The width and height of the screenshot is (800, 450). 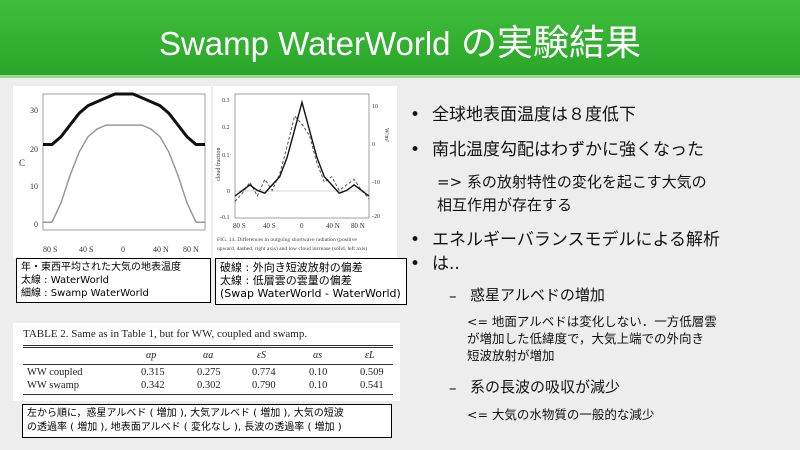 I want to click on bullet-temperature: 全球地表面温度は８度低下, so click(x=523, y=115).